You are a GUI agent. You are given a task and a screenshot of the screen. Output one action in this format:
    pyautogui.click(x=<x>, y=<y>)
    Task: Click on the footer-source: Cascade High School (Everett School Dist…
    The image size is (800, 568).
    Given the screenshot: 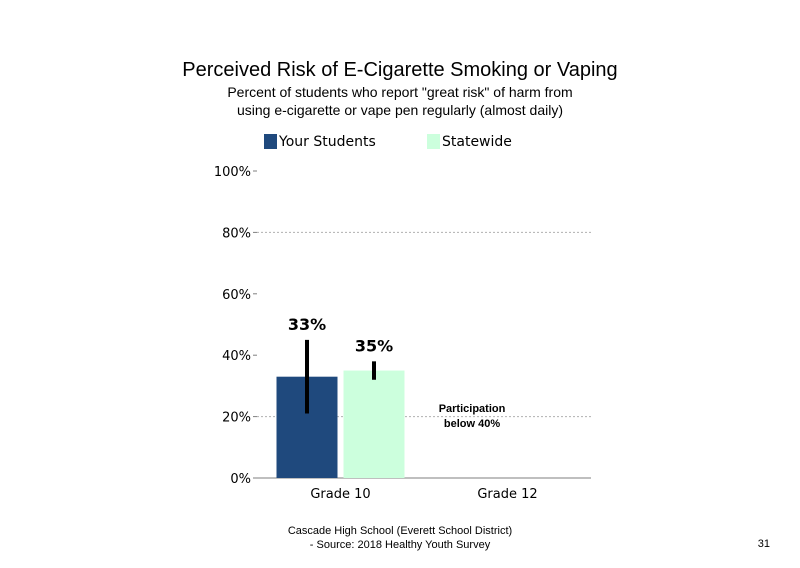 What is the action you would take?
    pyautogui.click(x=400, y=538)
    